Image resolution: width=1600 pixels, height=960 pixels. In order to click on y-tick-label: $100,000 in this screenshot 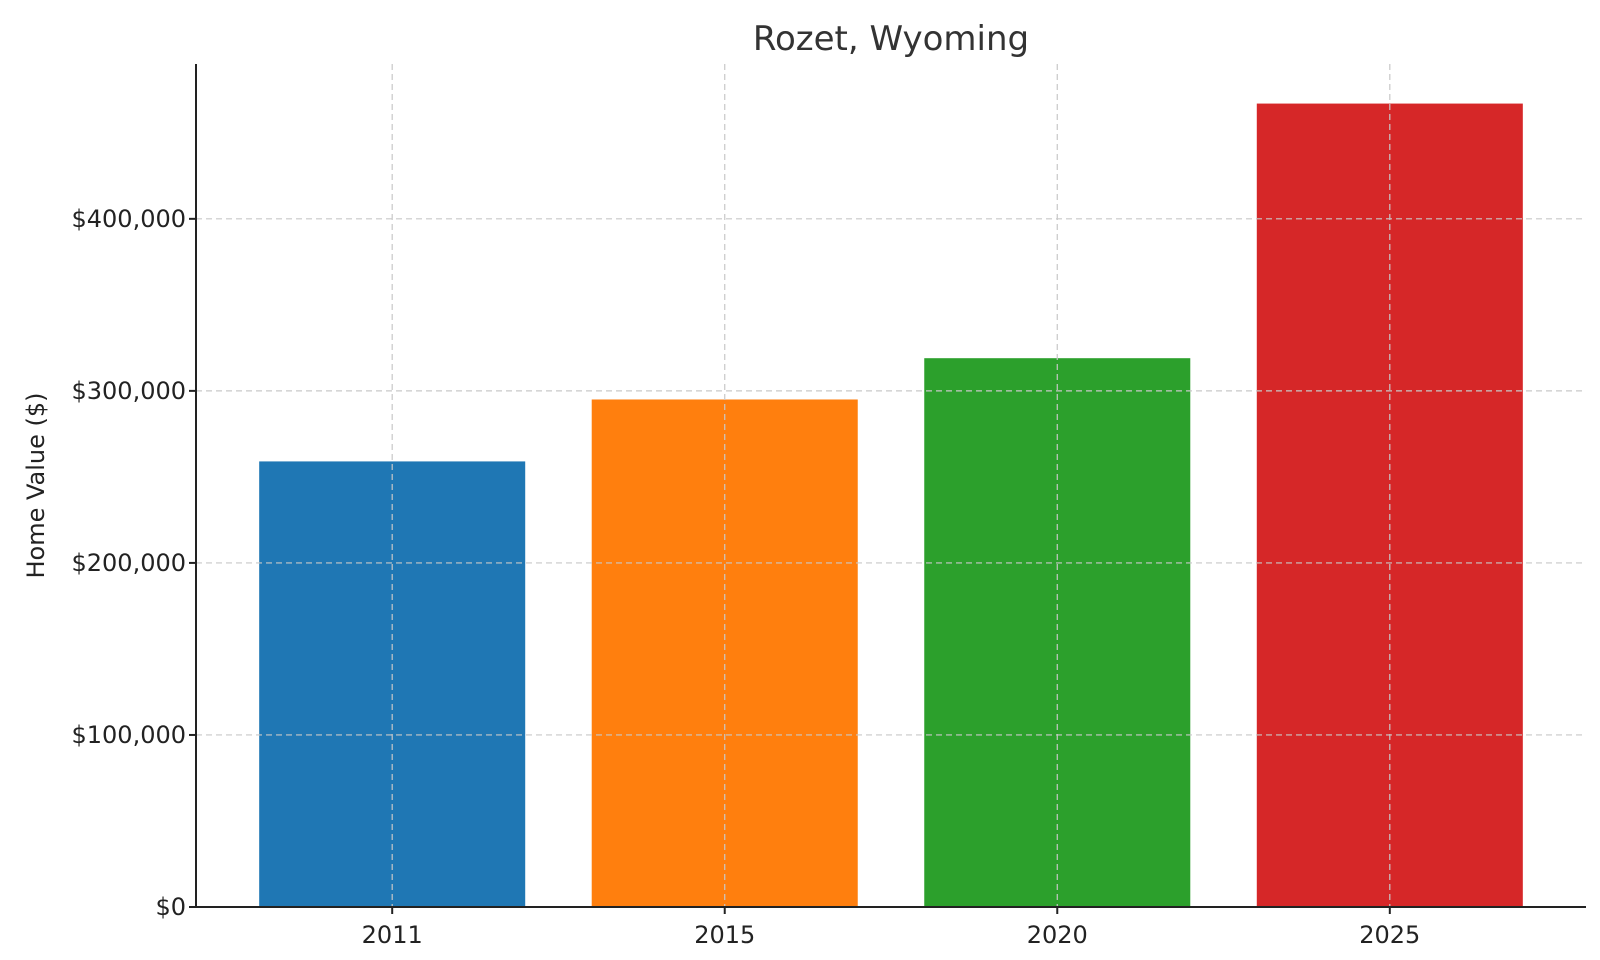, I will do `click(128, 735)`.